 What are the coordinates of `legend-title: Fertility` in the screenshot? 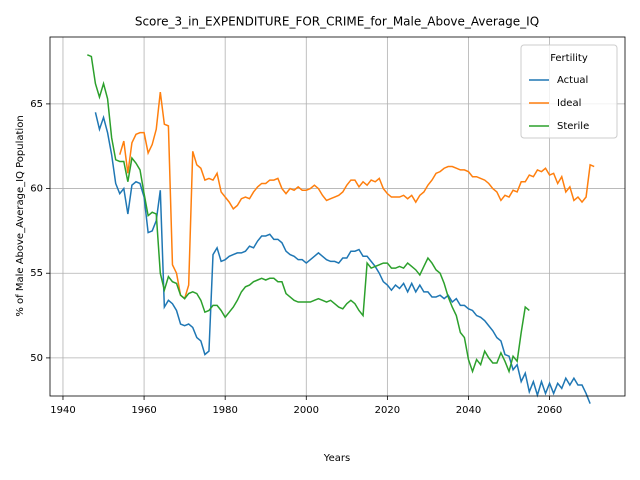 It's located at (569, 58).